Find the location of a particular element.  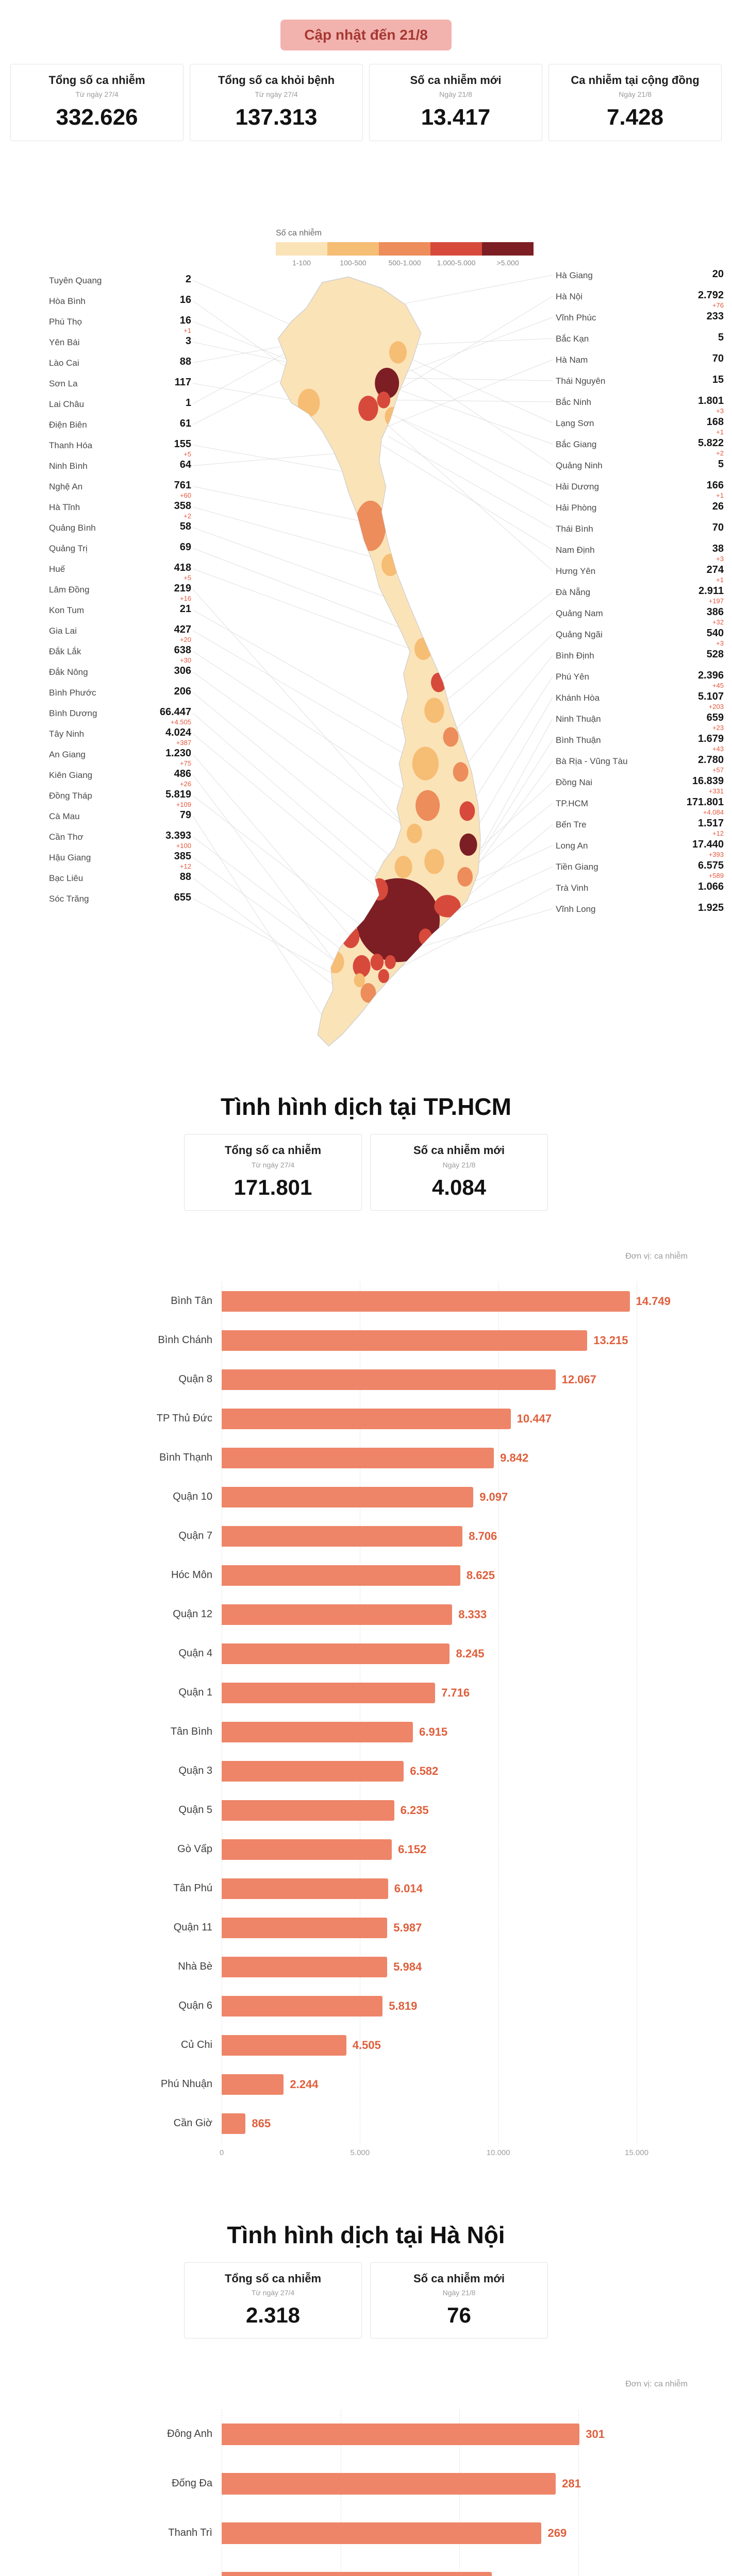

province-name: Quảng Trị is located at coordinates (68, 549).